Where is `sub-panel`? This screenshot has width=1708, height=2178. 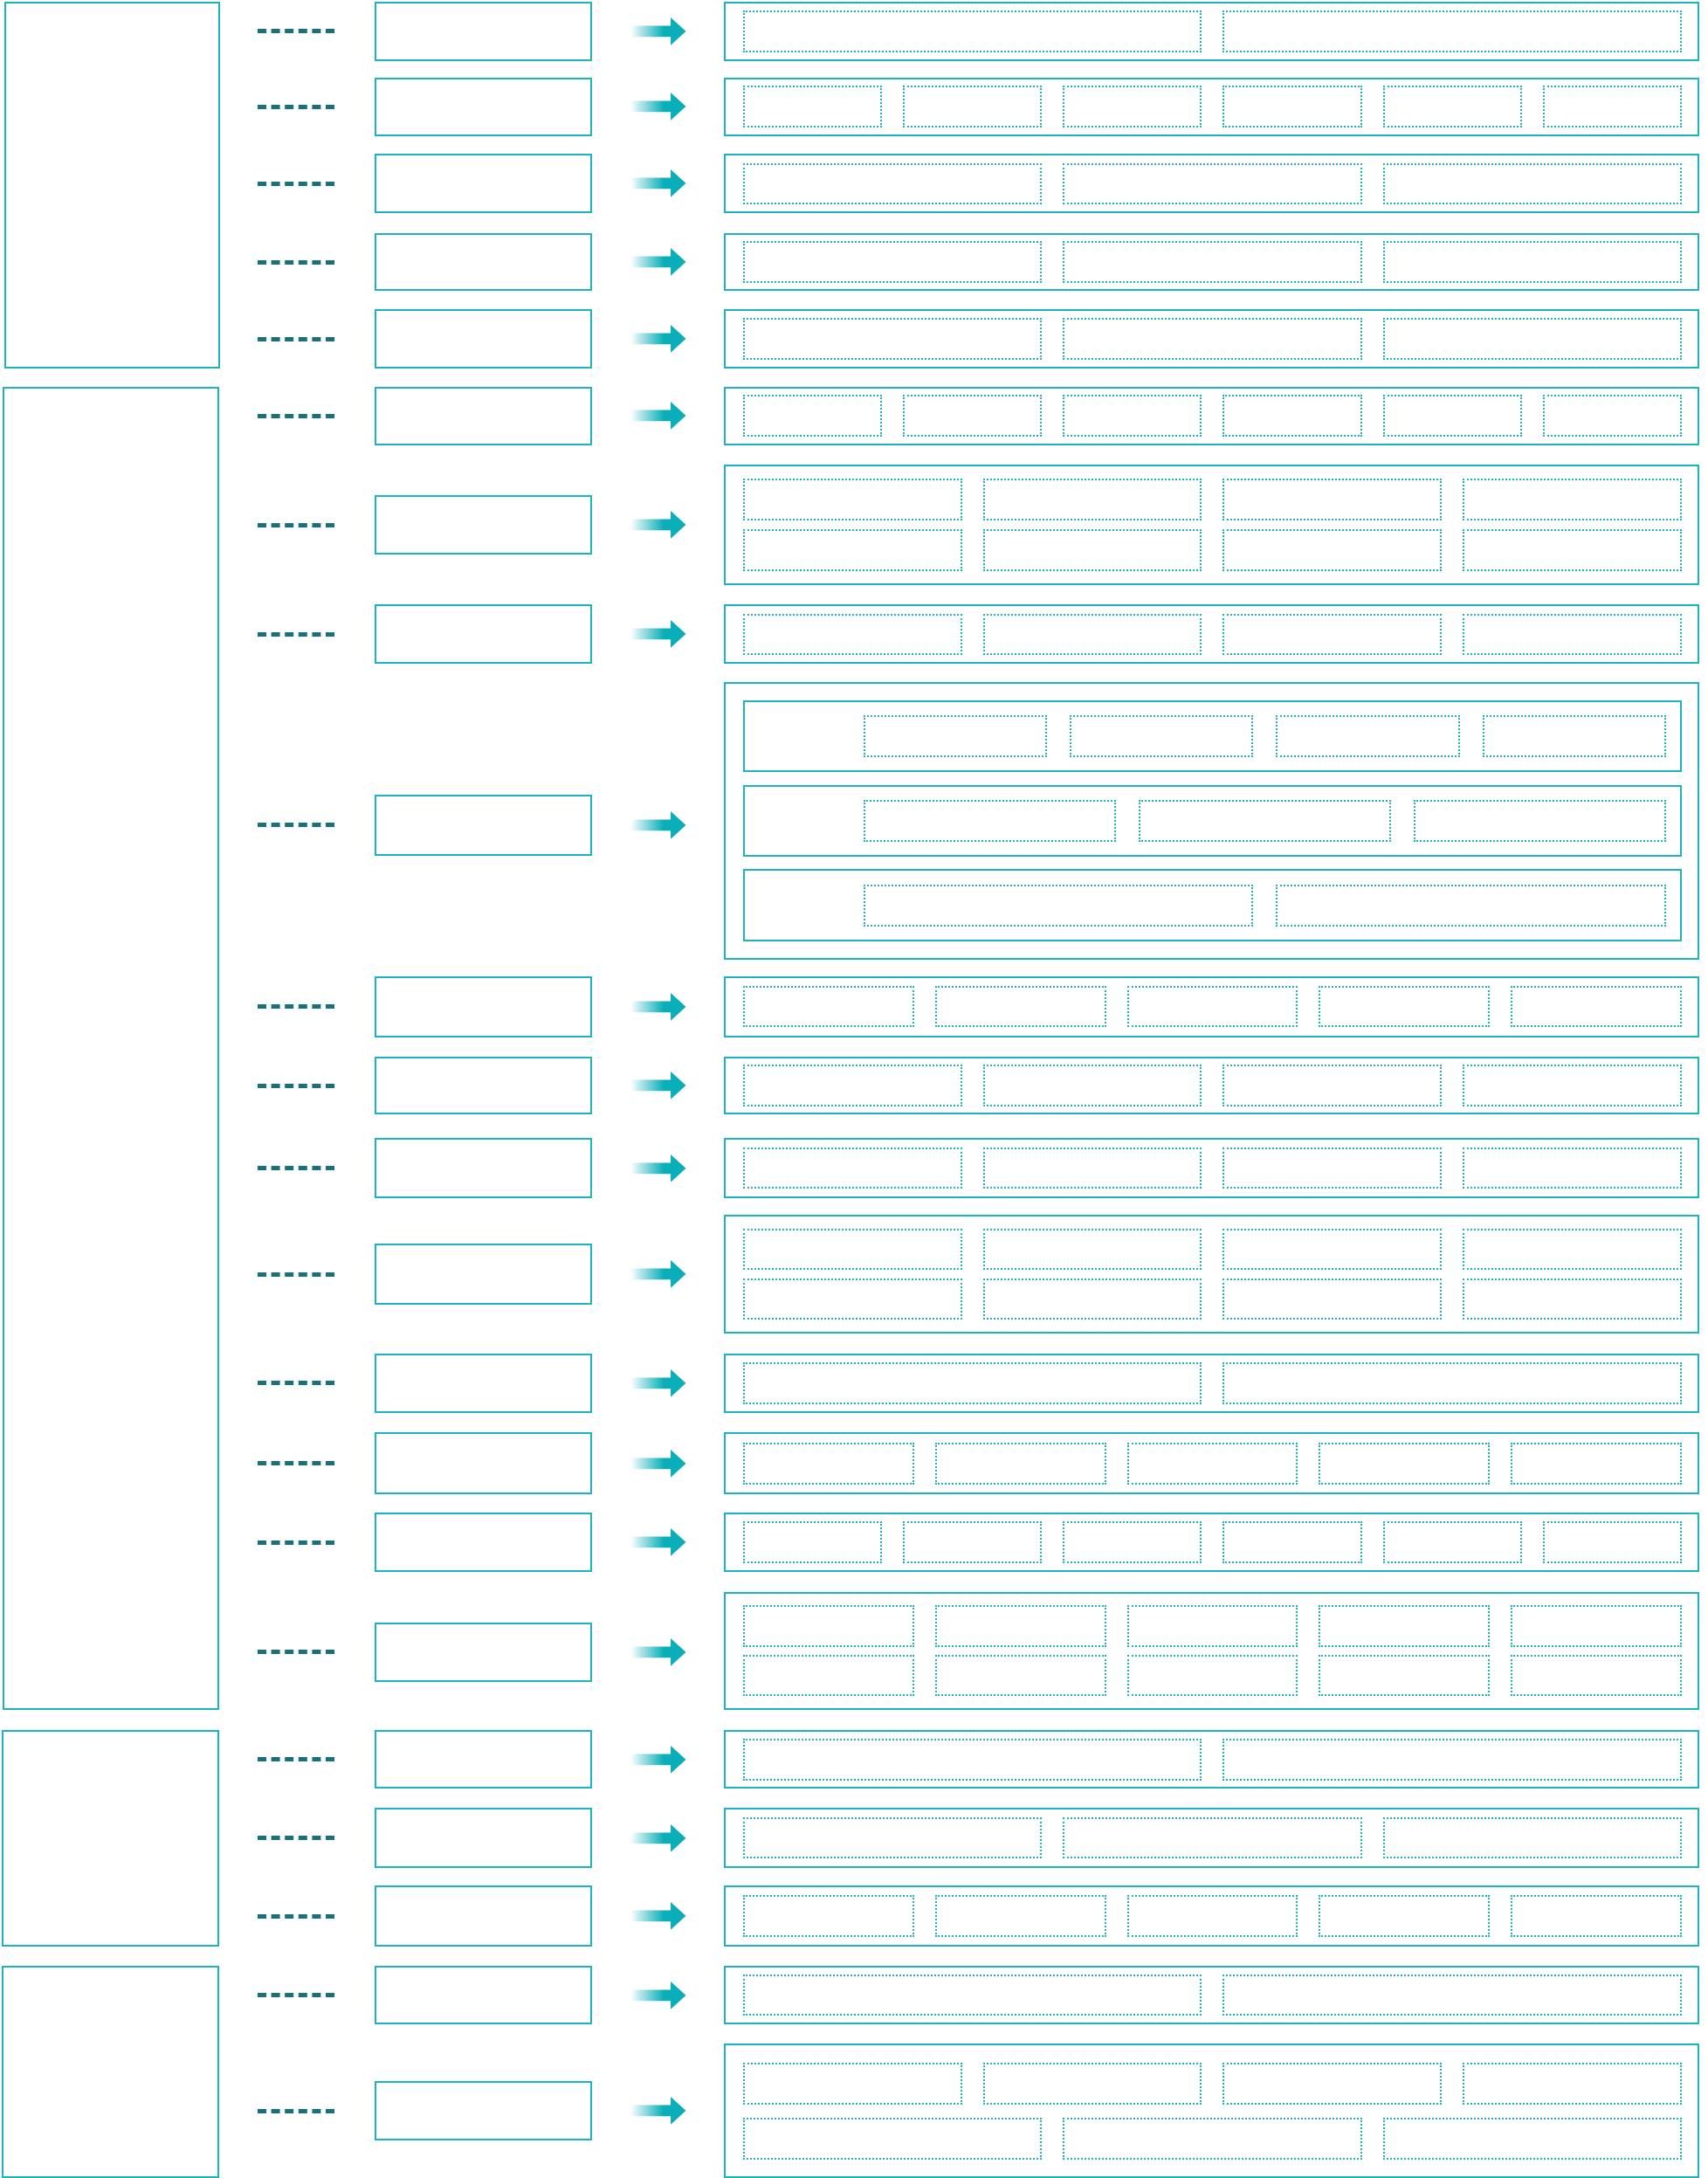
sub-panel is located at coordinates (1212, 821).